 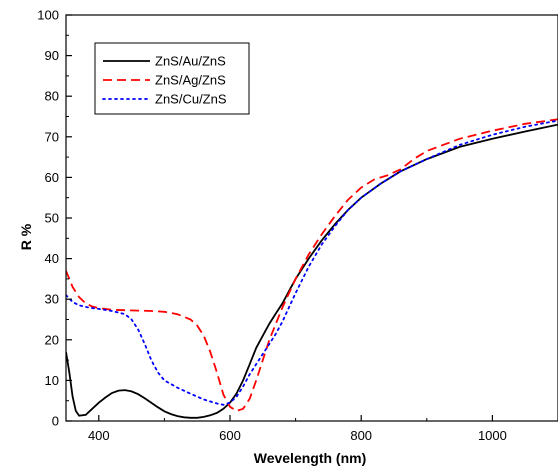 What do you see at coordinates (52, 339) in the screenshot?
I see `y-tick-label: 20` at bounding box center [52, 339].